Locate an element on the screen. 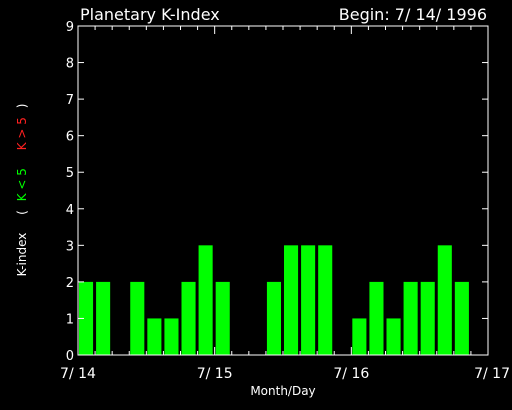 The width and height of the screenshot is (512, 410). y-axis-open-paren: ( is located at coordinates (22, 212).